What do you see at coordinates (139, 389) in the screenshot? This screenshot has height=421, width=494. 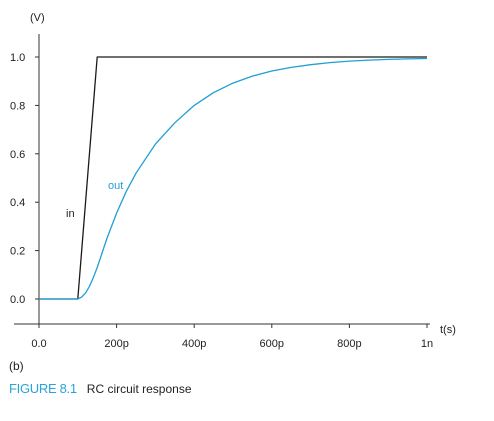 I see `figure-caption-text: RC circuit response` at bounding box center [139, 389].